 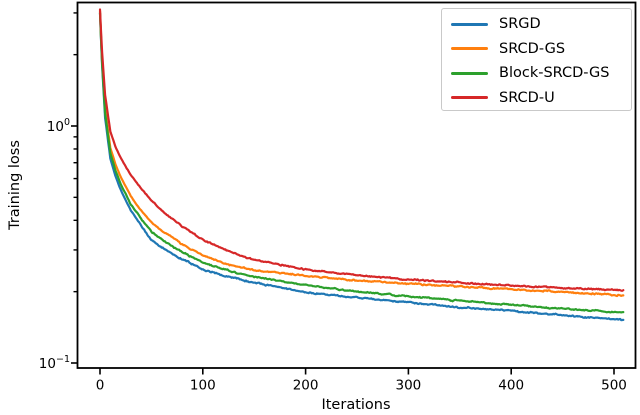 I want to click on x-tick-label: 100, so click(x=203, y=386).